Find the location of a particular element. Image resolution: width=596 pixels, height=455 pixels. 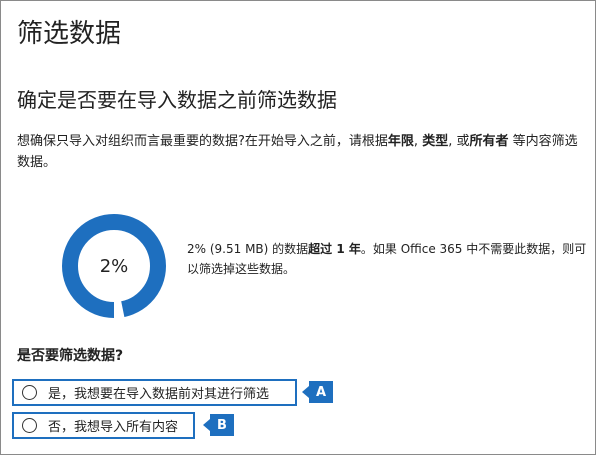

percent-donut-chart is located at coordinates (114, 266).